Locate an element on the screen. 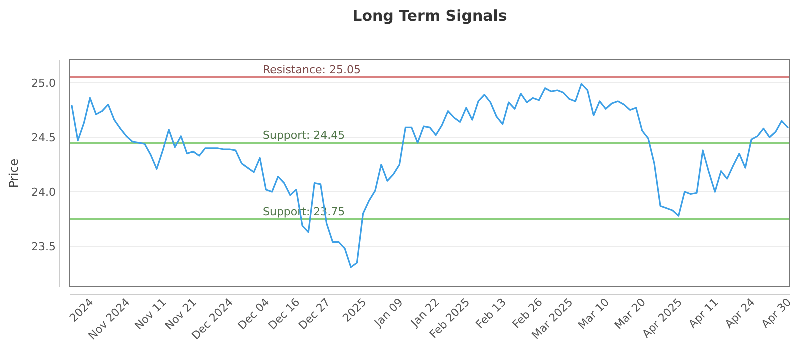 The height and width of the screenshot is (350, 800). y-tick-label: 24.0 is located at coordinates (44, 193).